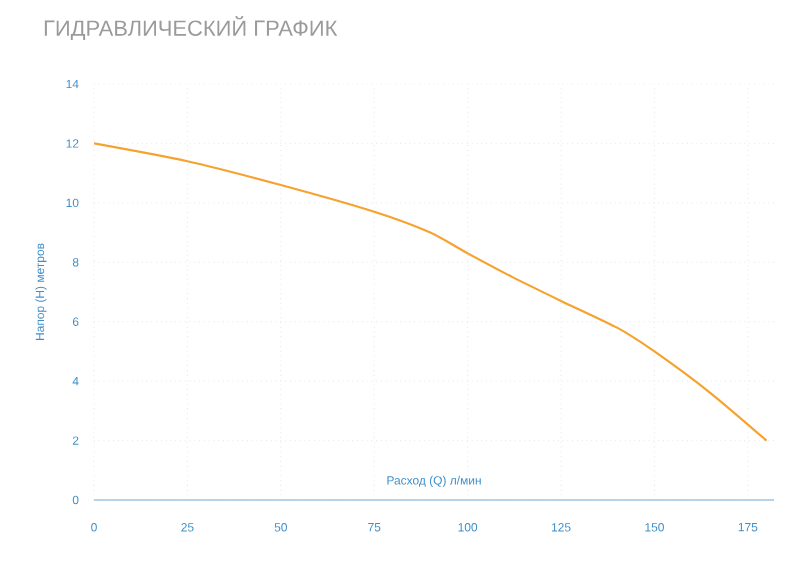 This screenshot has width=800, height=572. Describe the element at coordinates (191, 28) in the screenshot. I see `chart-title: ГИДРАВЛИЧЕСКИЙ ГРАФИК` at that location.